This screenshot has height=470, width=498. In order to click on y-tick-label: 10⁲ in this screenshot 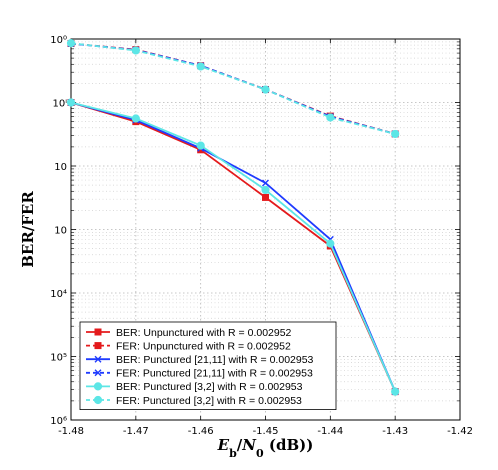, I will do `click(60, 167)`.